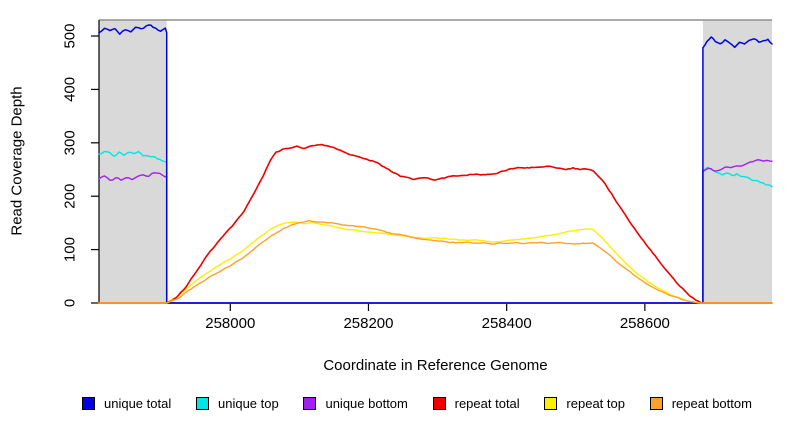  Describe the element at coordinates (230, 323) in the screenshot. I see `x-tick-label: 258000` at that location.